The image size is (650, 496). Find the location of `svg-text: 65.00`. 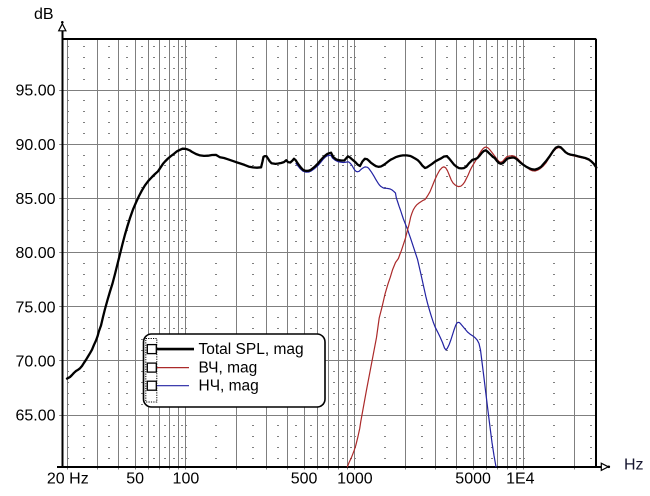

svg-text: 65.00 is located at coordinates (35, 416).